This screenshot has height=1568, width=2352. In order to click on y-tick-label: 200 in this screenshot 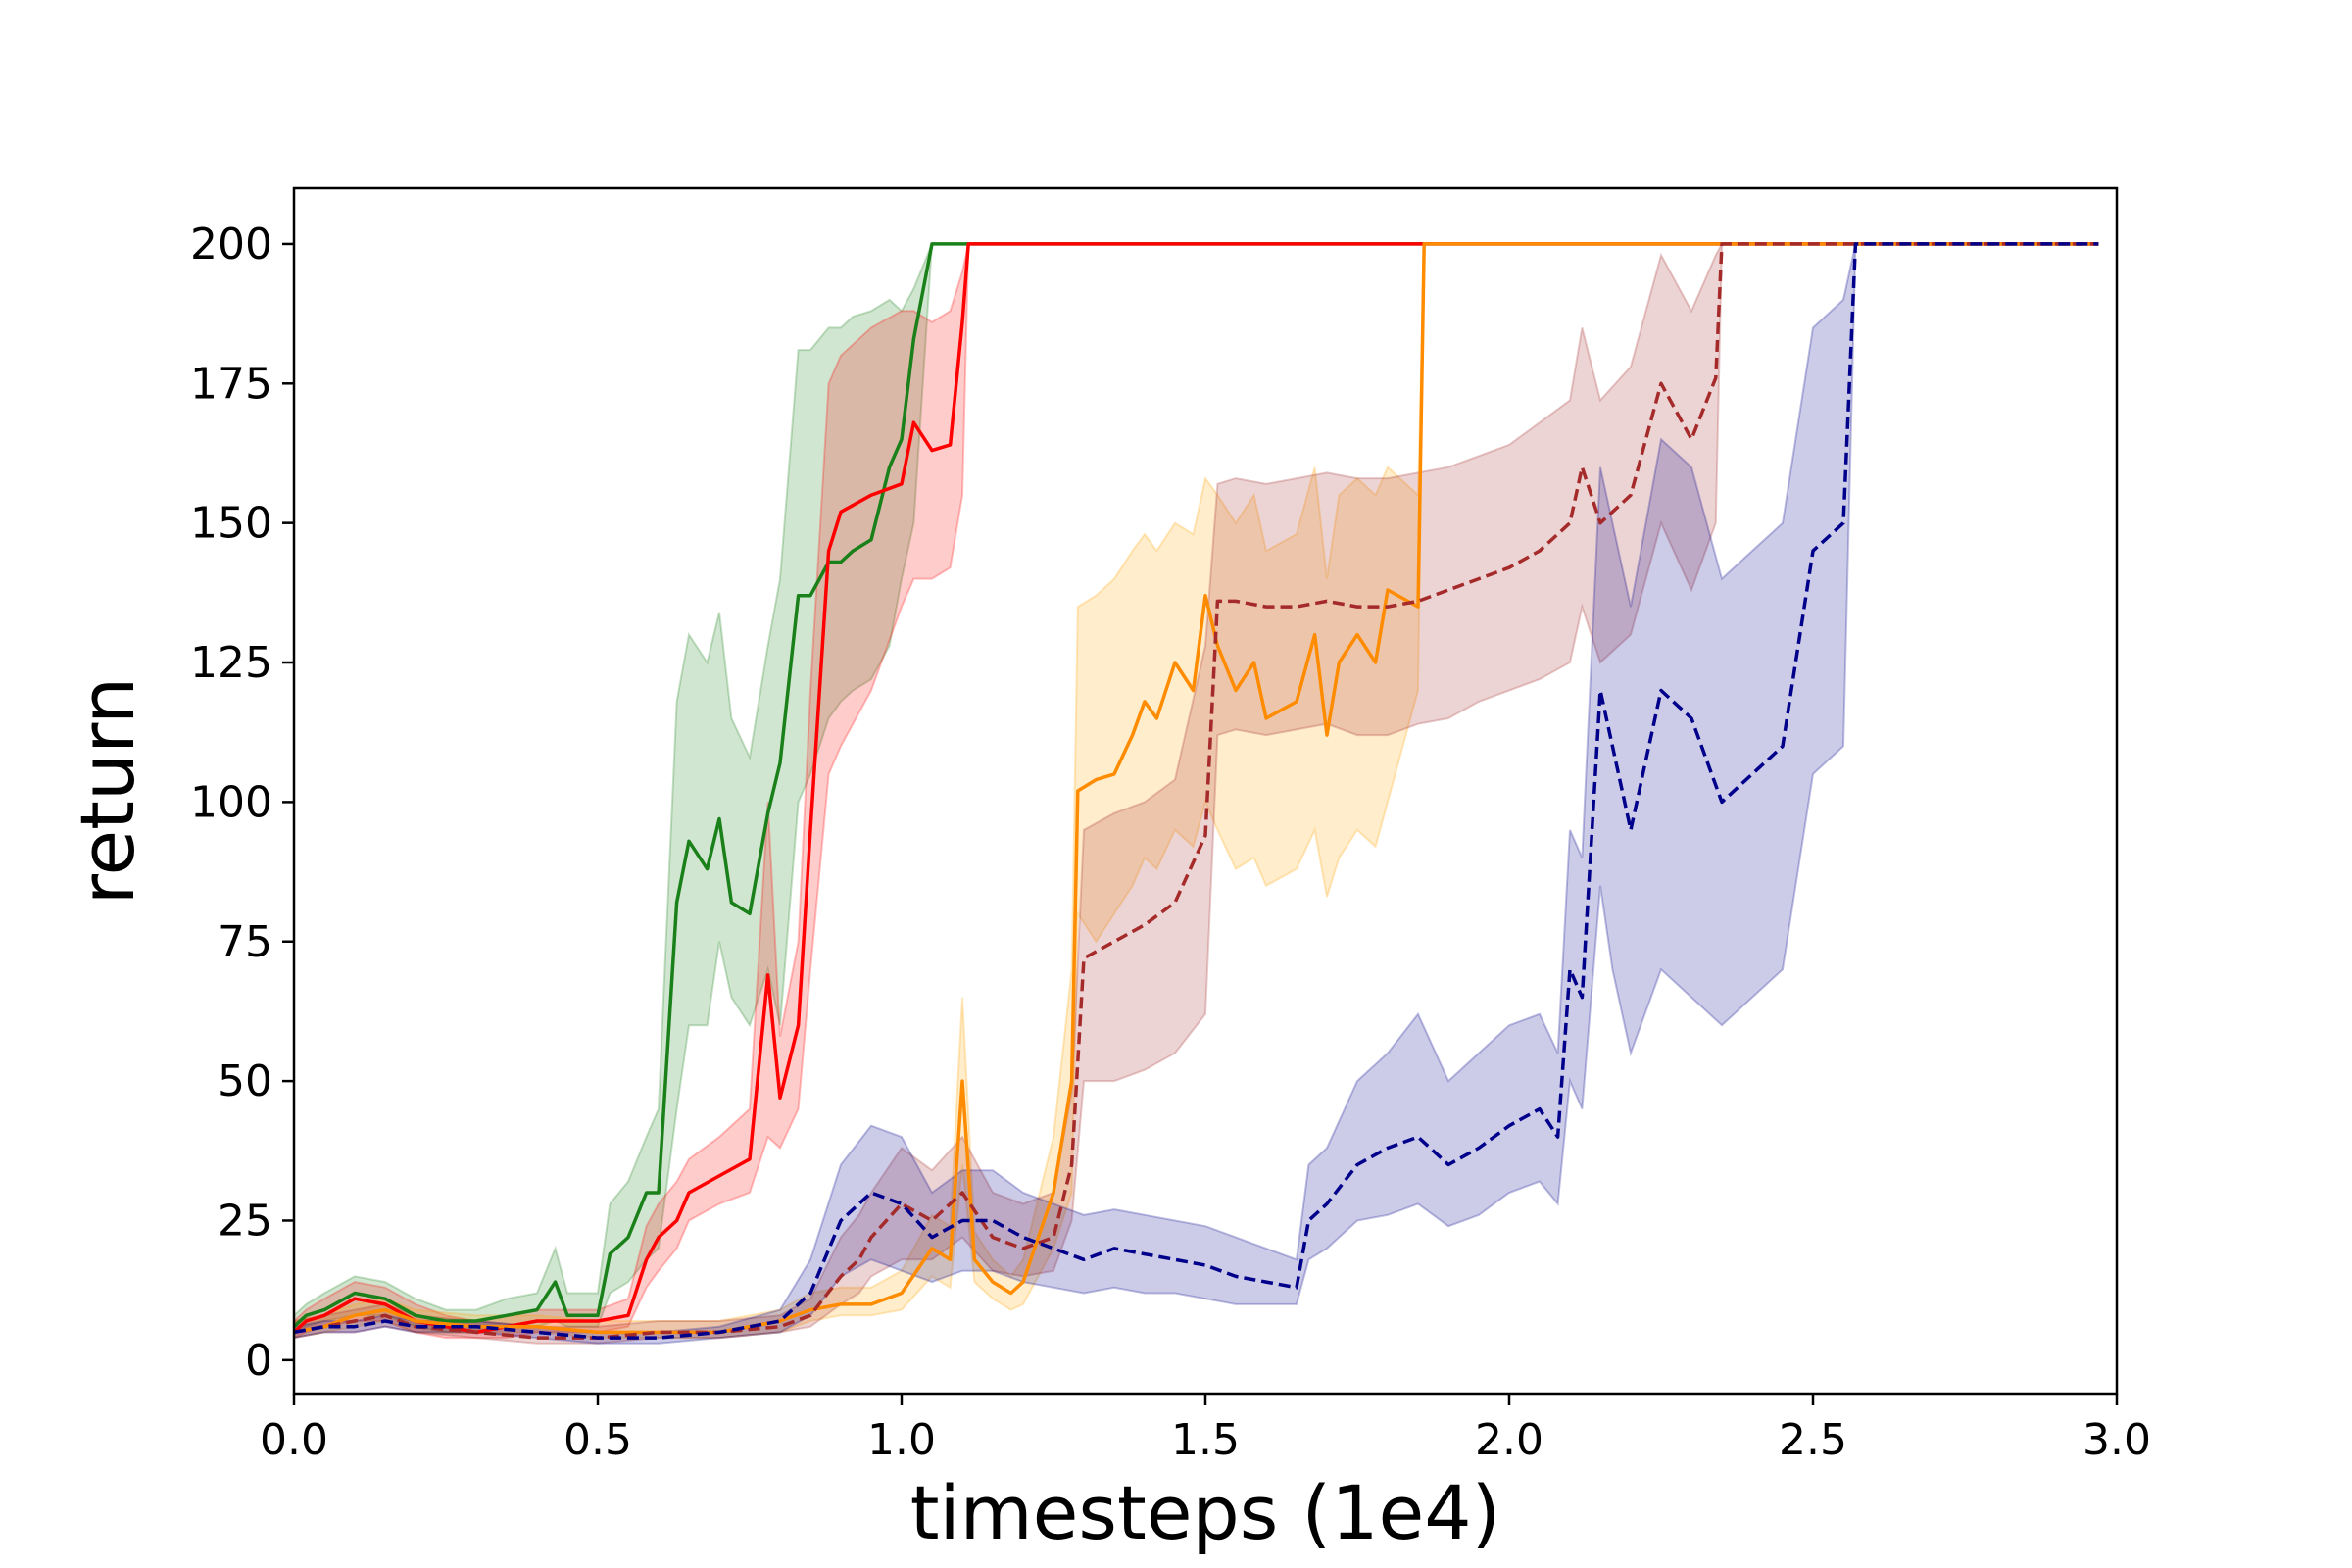, I will do `click(231, 245)`.